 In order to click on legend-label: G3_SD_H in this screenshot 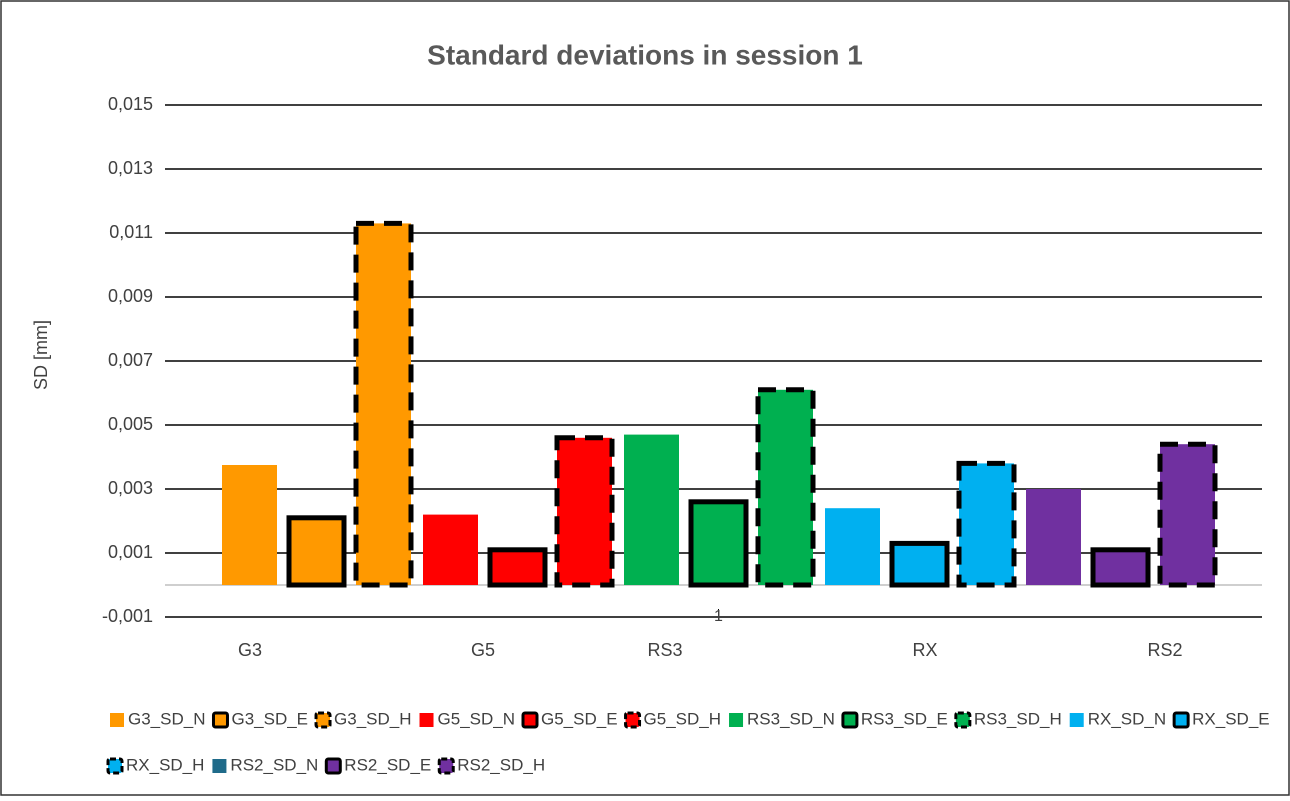, I will do `click(372, 718)`.